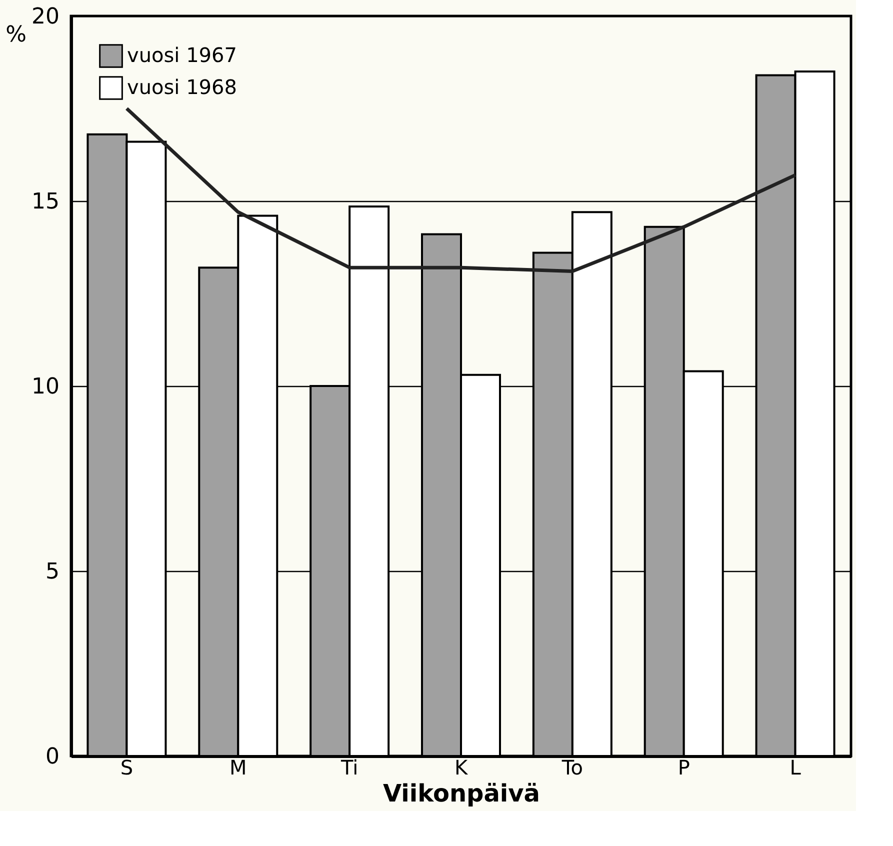 This screenshot has height=846, width=893. Describe the element at coordinates (461, 794) in the screenshot. I see `x-axis-title: Viikonpäivä` at that location.